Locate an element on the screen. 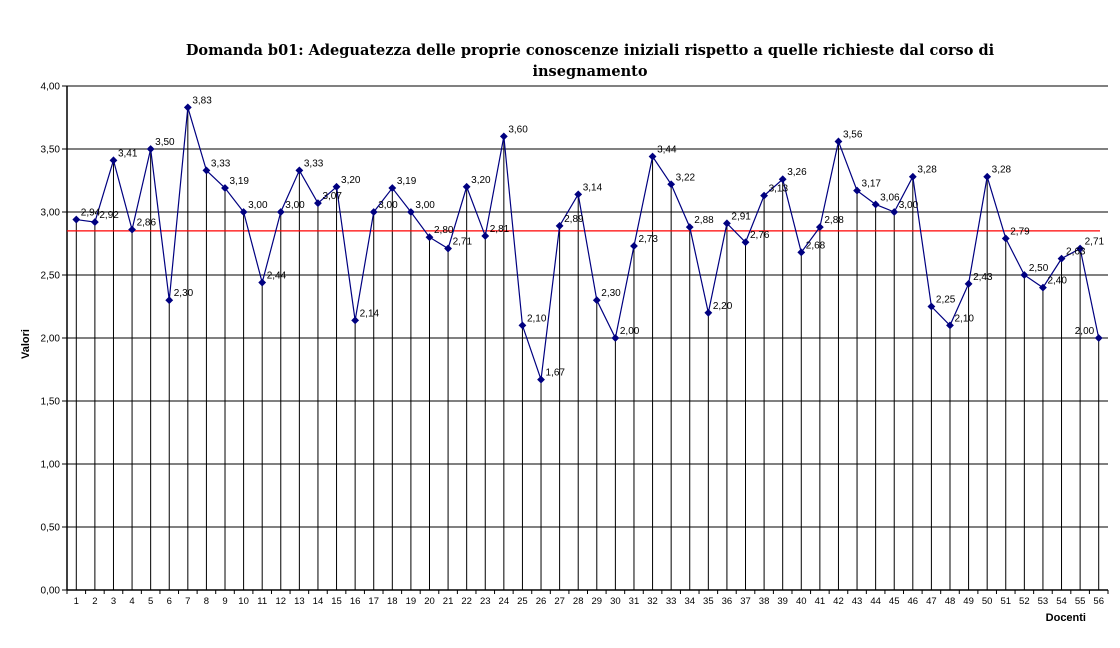 The image size is (1120, 648). data-point-label: 2,50 is located at coordinates (1039, 268).